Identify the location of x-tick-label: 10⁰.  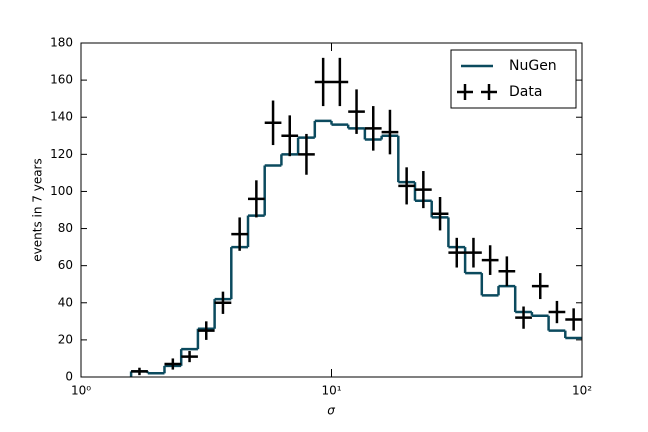
(81, 391).